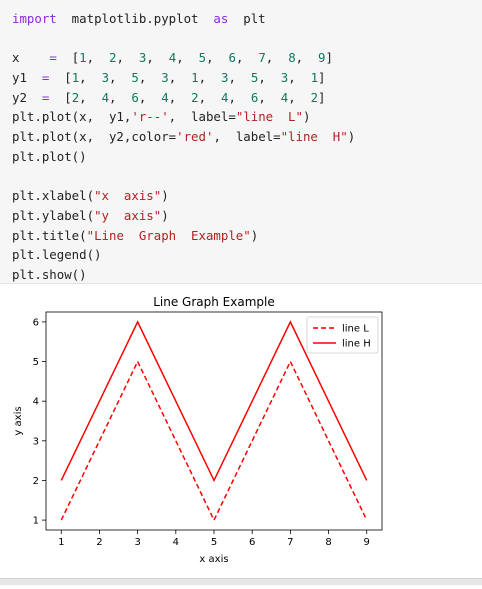 The height and width of the screenshot is (589, 482). What do you see at coordinates (36, 362) in the screenshot?
I see `y-tick-label: 5` at bounding box center [36, 362].